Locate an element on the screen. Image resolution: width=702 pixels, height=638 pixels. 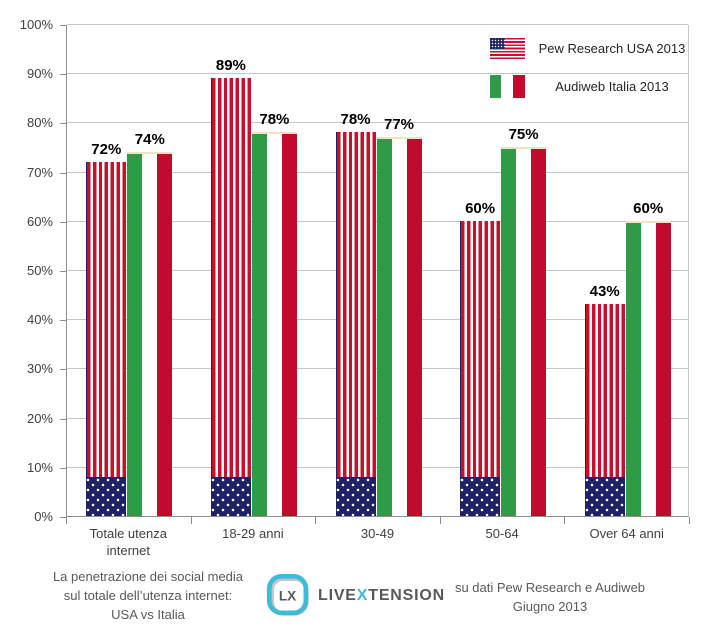
brand-prefix: LIVE is located at coordinates (337, 595).